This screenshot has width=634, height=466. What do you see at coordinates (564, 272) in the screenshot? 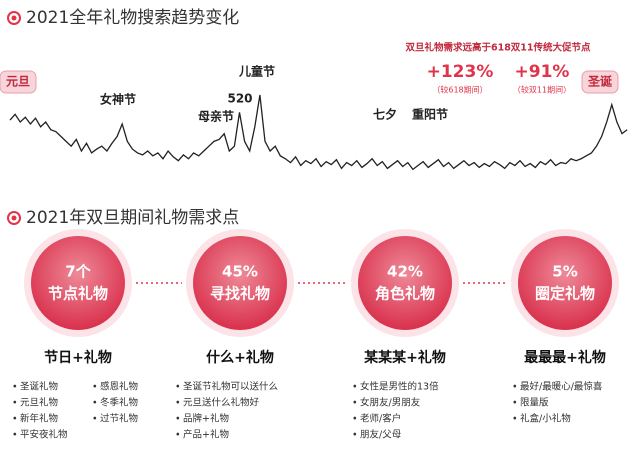
I see `circle-top: 5%` at bounding box center [564, 272].